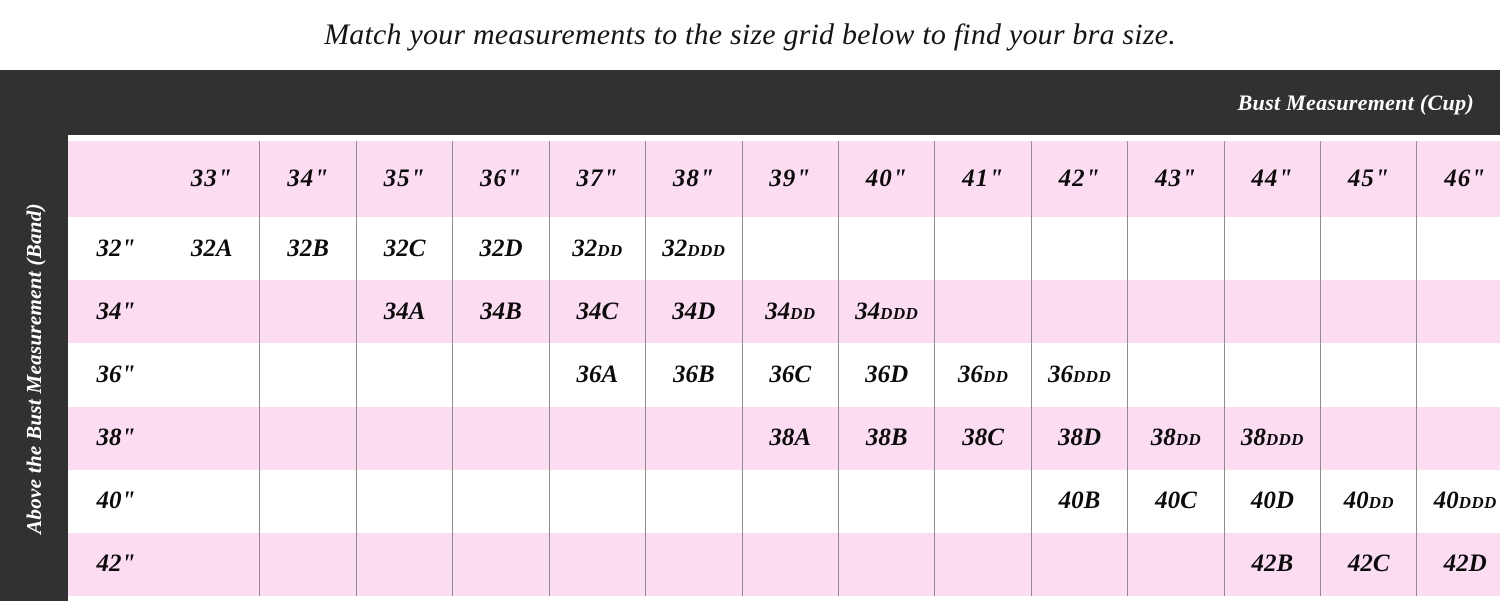 The height and width of the screenshot is (601, 1500). Describe the element at coordinates (1253, 438) in the screenshot. I see `size-cell-base: 38` at that location.